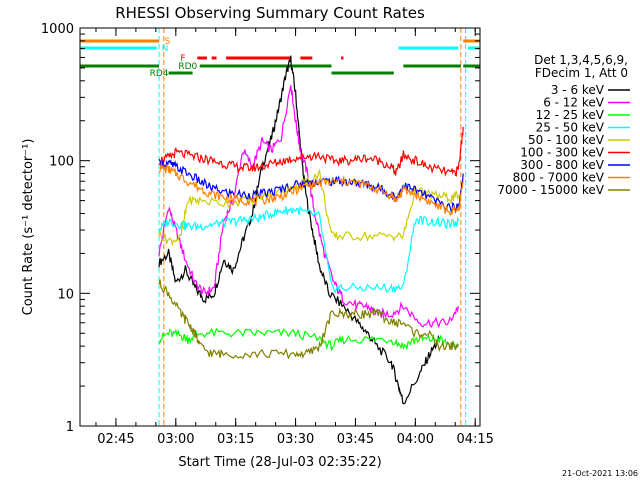 This screenshot has width=640, height=480. I want to click on legend-label-8: 7000 - 15000 keV, so click(550, 190).